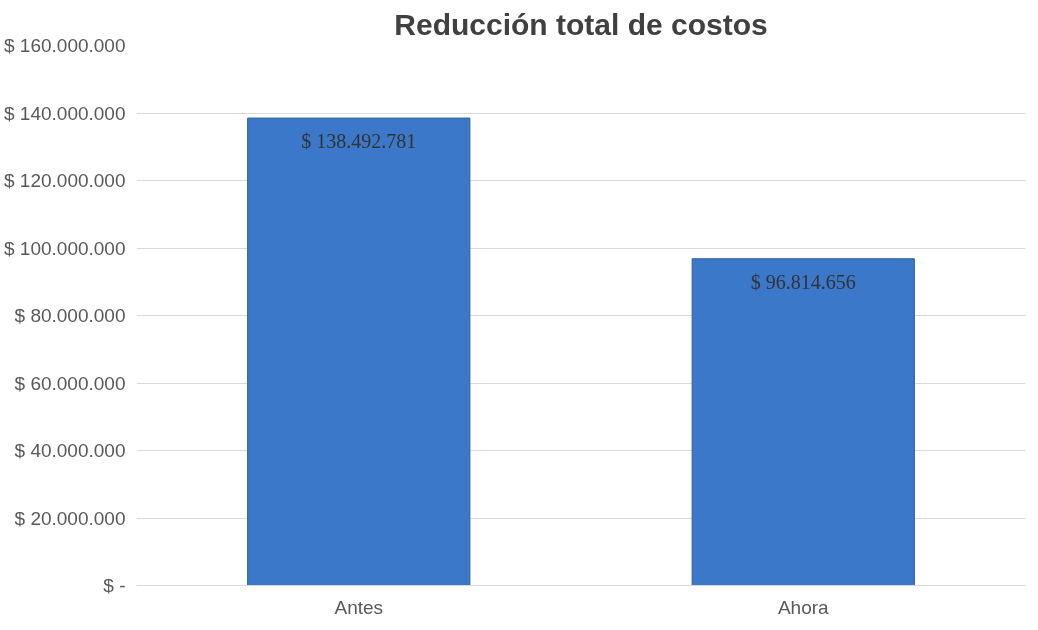  What do you see at coordinates (70, 383) in the screenshot?
I see `y-tick-label: $ 60.000.000` at bounding box center [70, 383].